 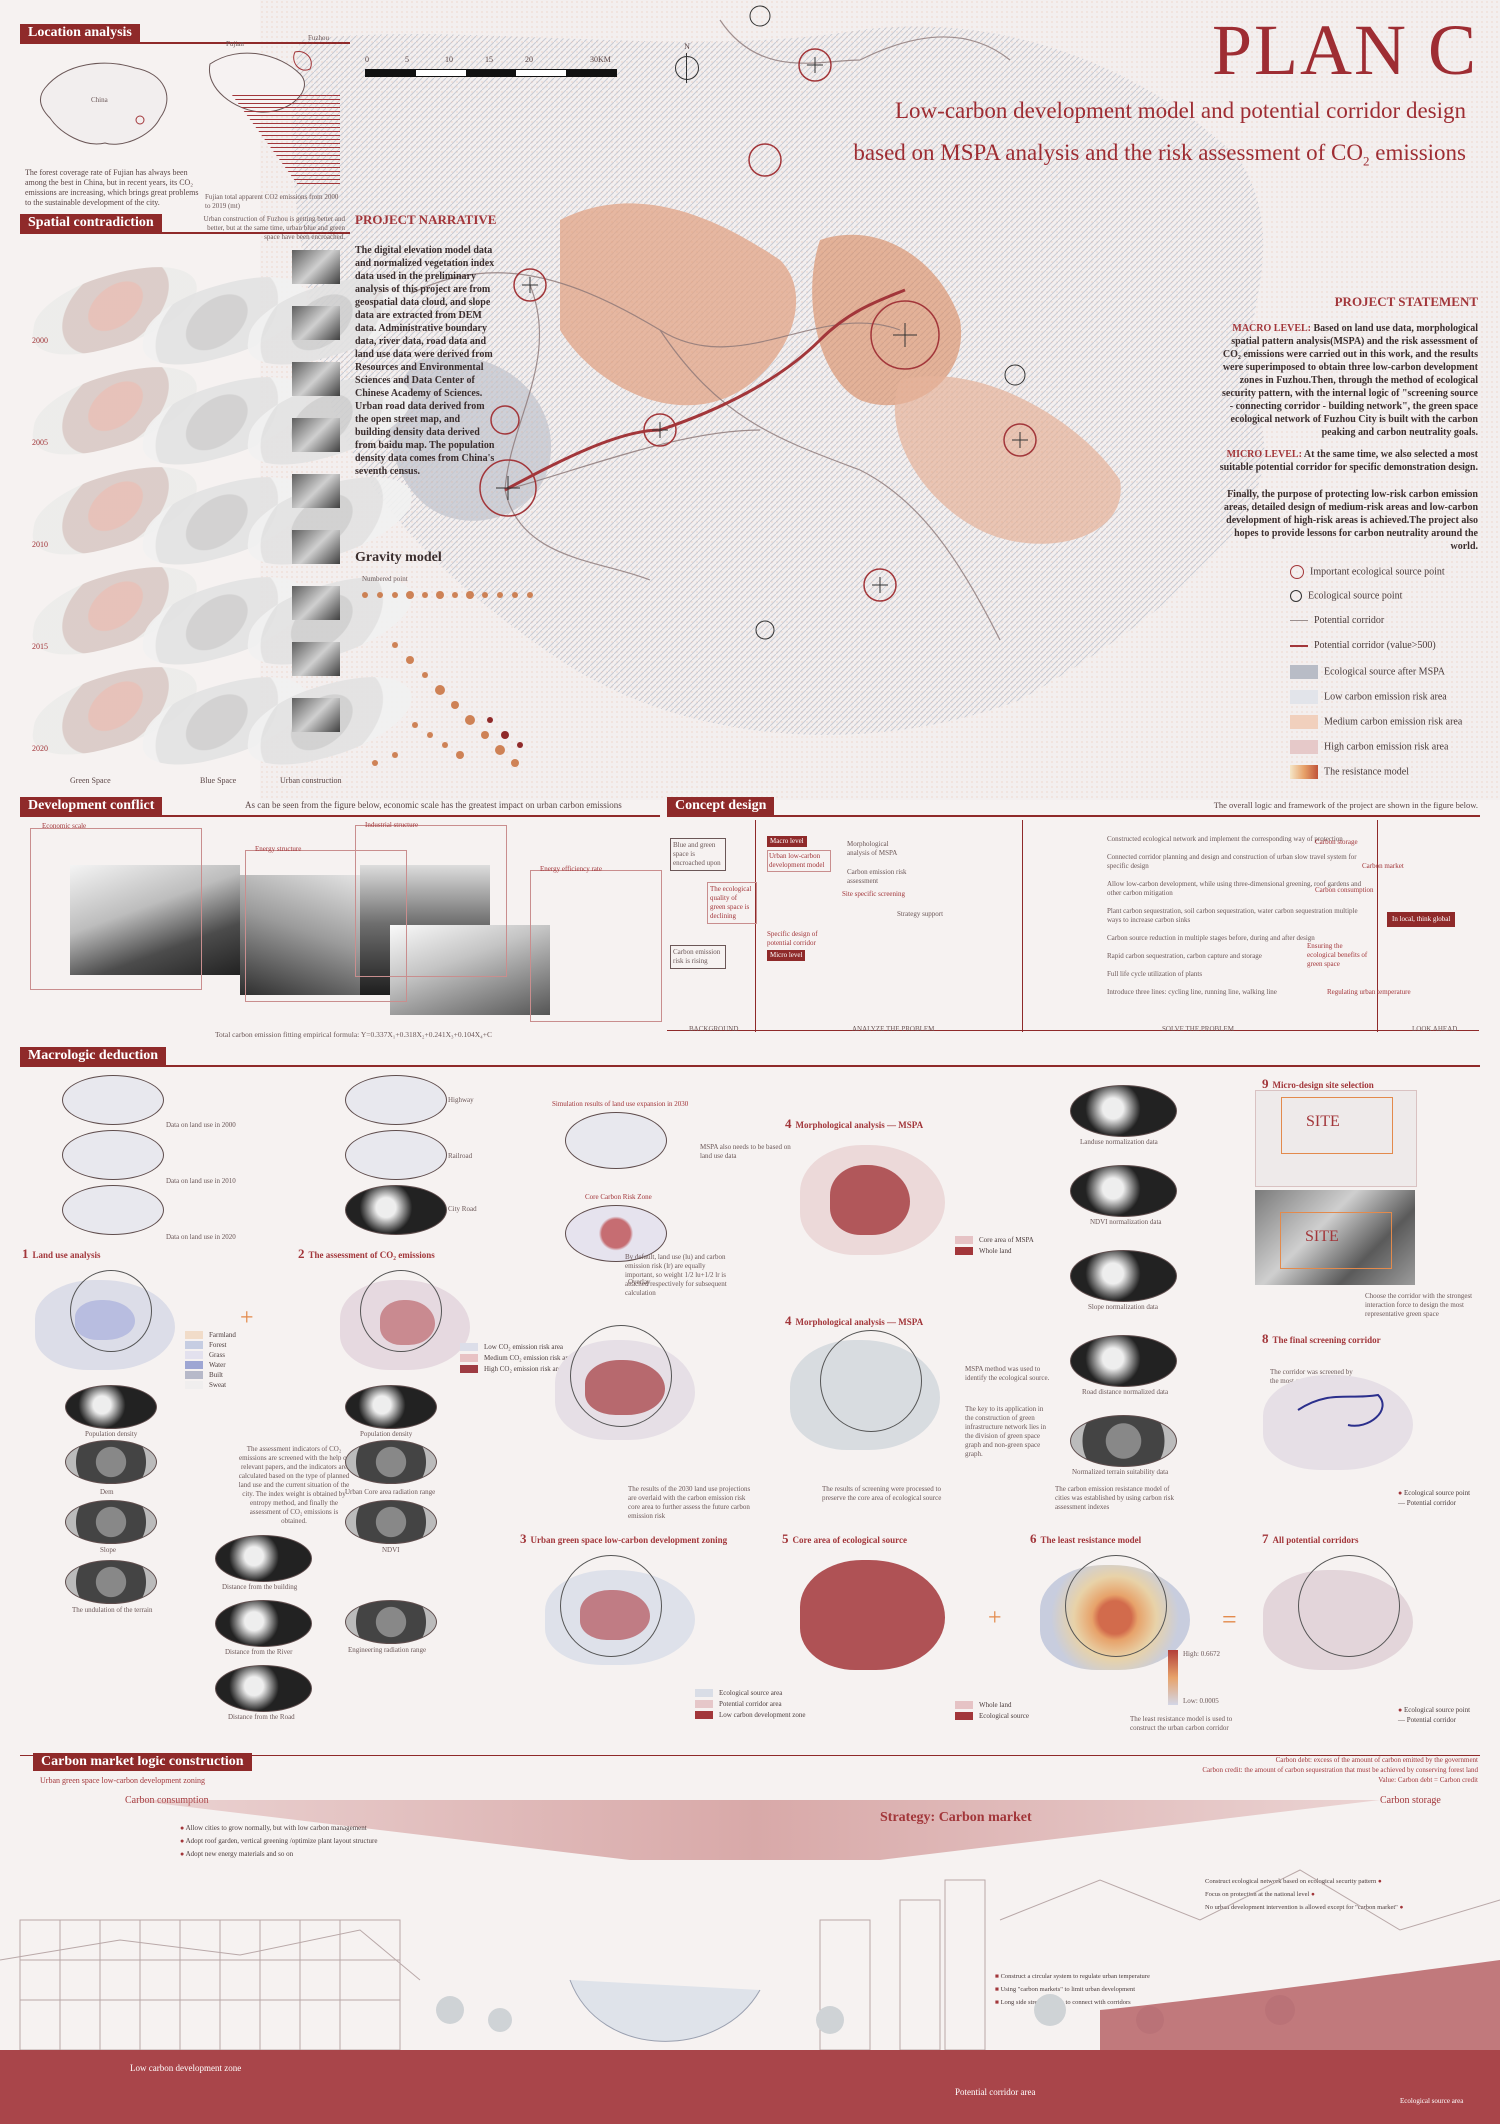 What do you see at coordinates (687, 66) in the screenshot?
I see `north-arrow: N` at bounding box center [687, 66].